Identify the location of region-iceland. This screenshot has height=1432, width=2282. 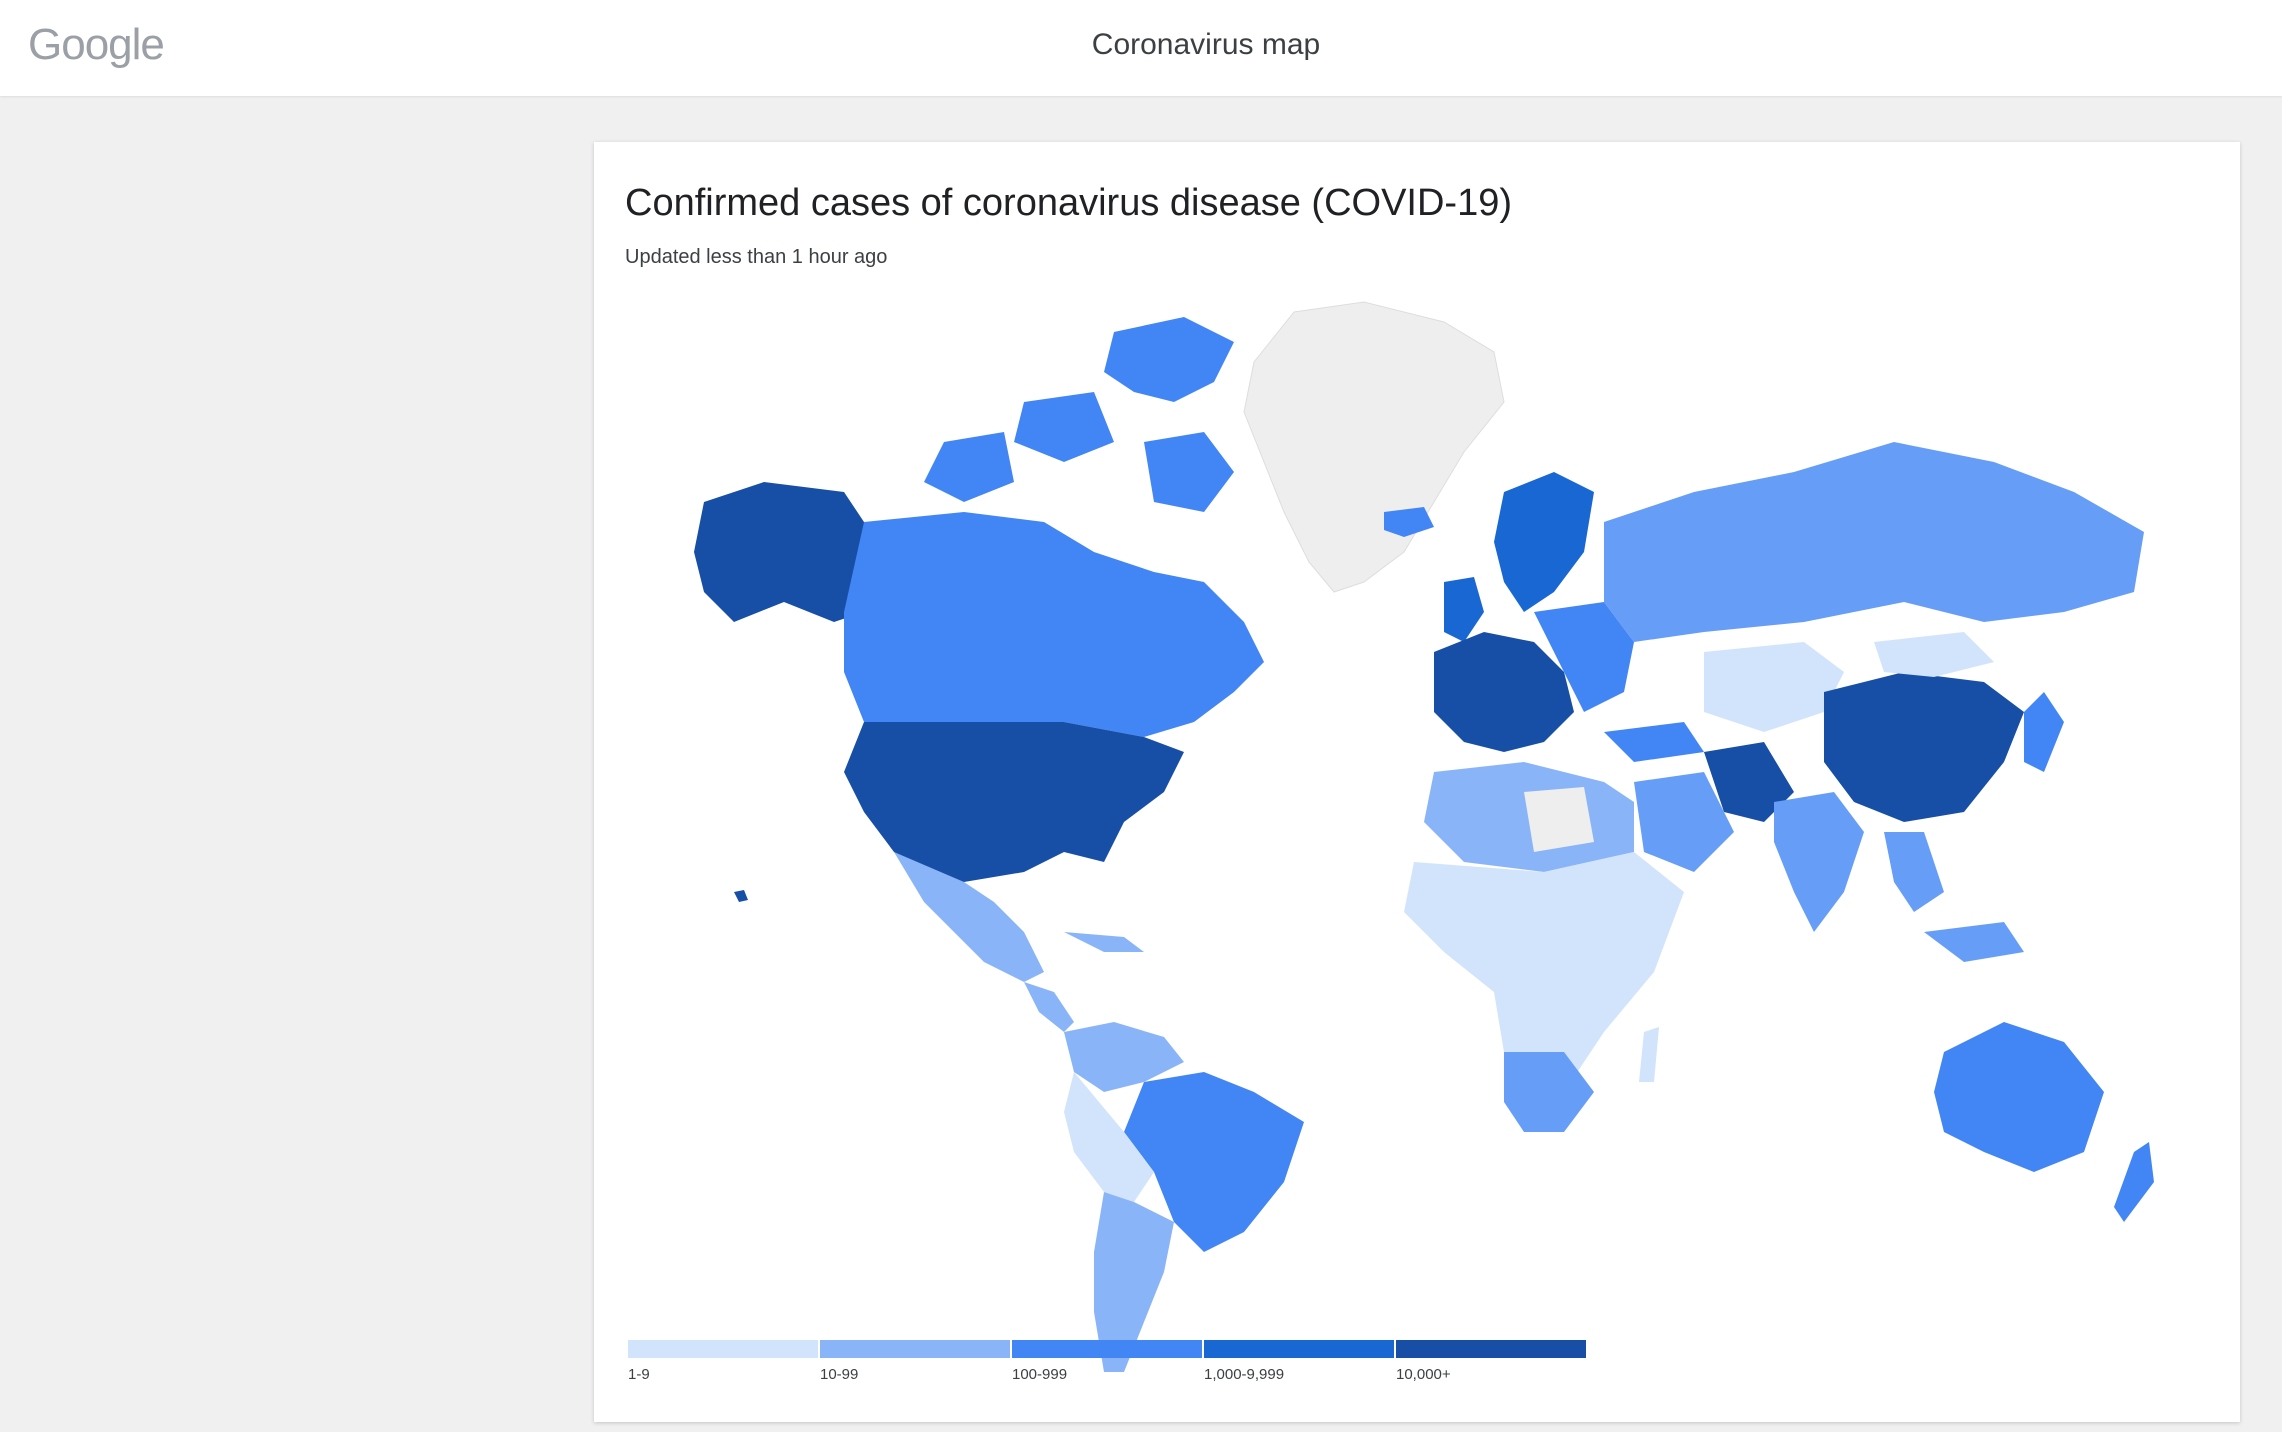
(1409, 522).